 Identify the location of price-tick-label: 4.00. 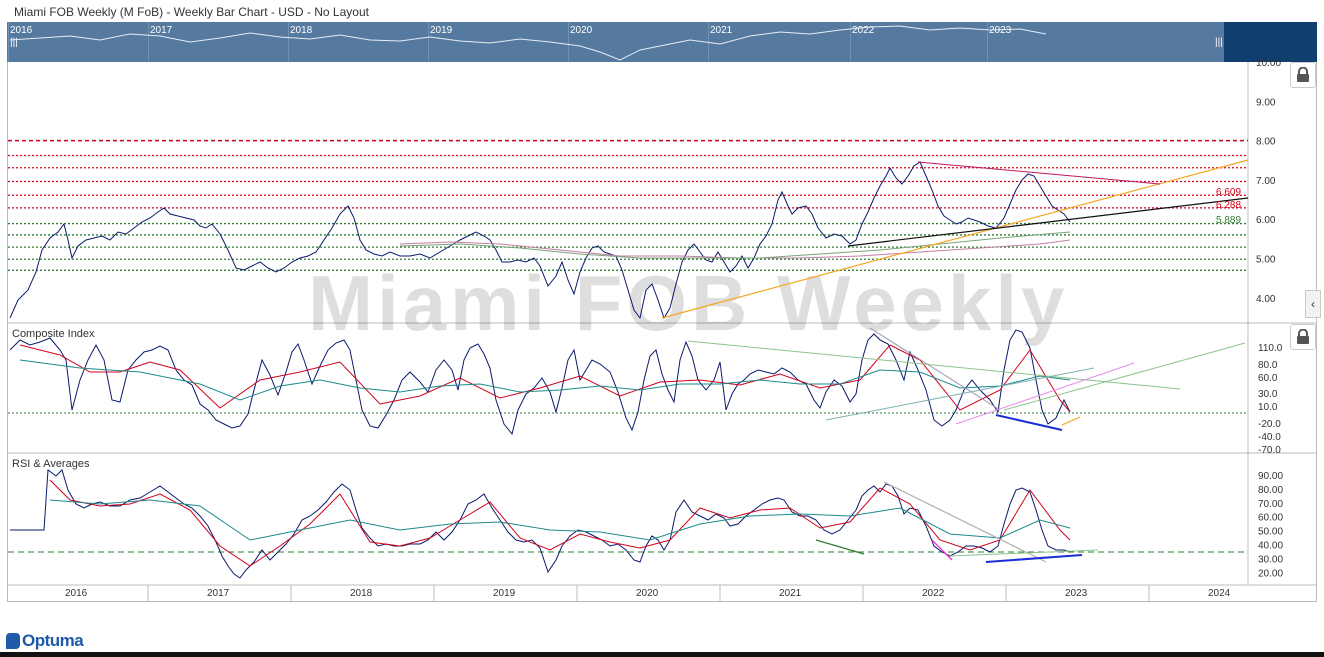
(1266, 299).